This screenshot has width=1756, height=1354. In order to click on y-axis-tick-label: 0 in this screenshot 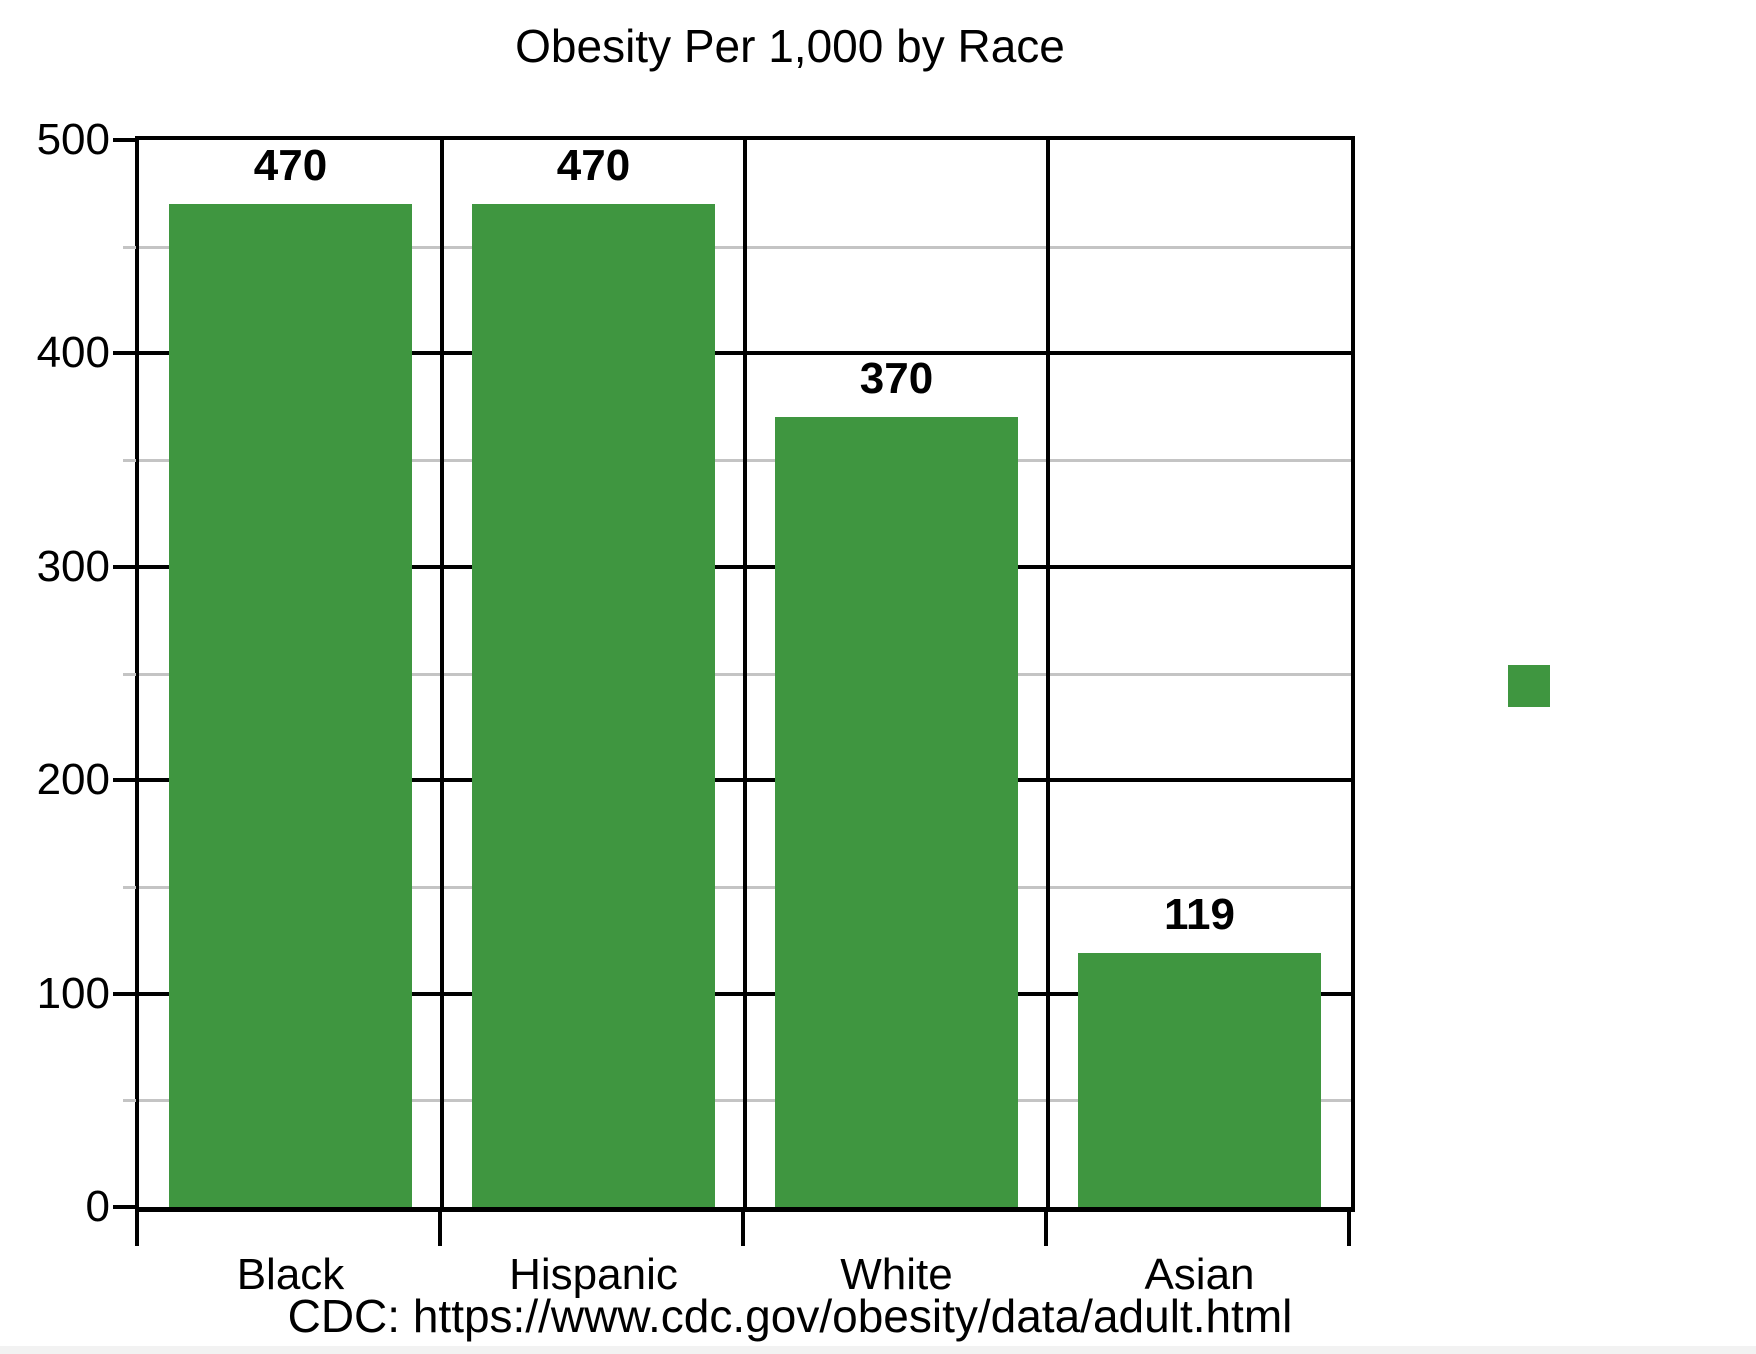, I will do `click(97, 1206)`.